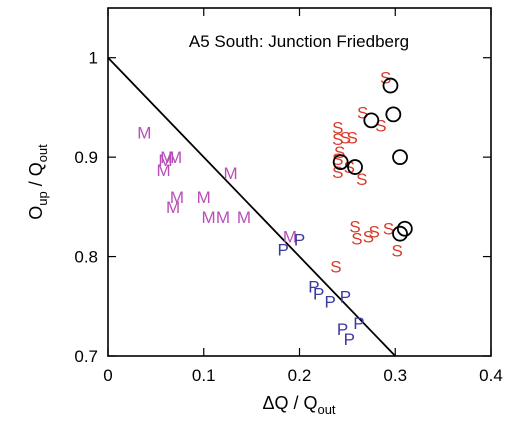  I want to click on x-tick-label: 0.4, so click(491, 375).